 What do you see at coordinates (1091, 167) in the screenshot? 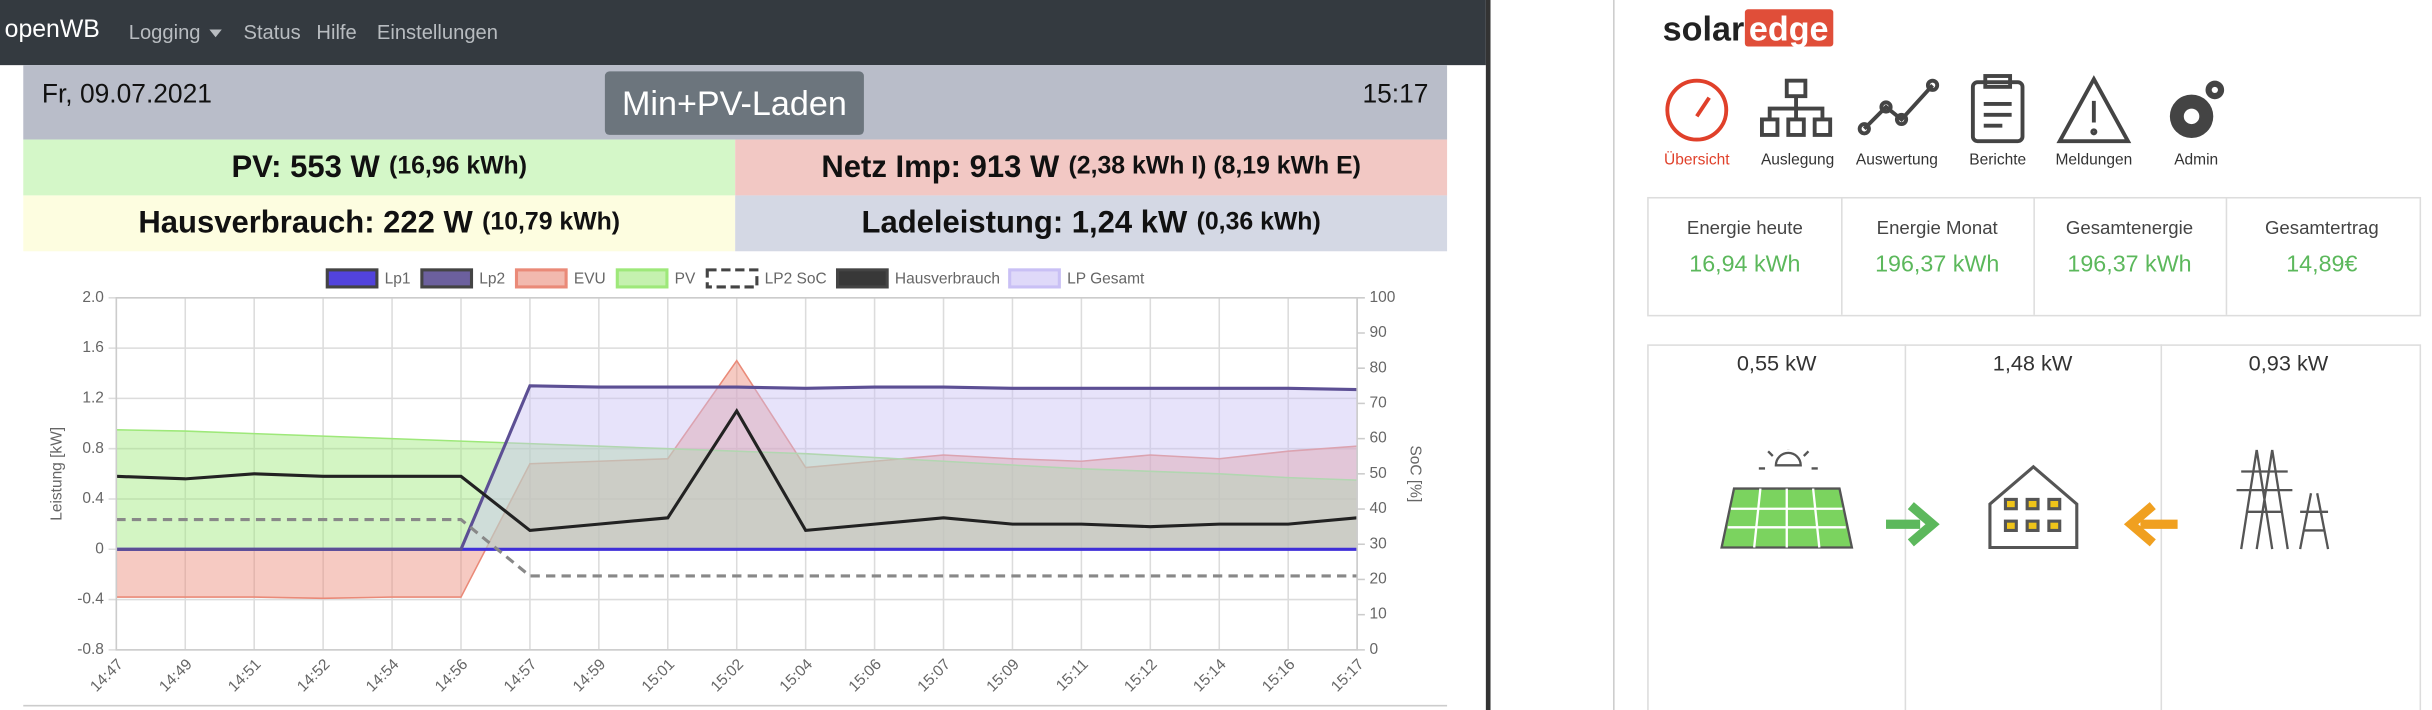
I see `grid-row: Netz Imp: 913 W (2,38 kWh I) (8,19 kWh E)` at bounding box center [1091, 167].